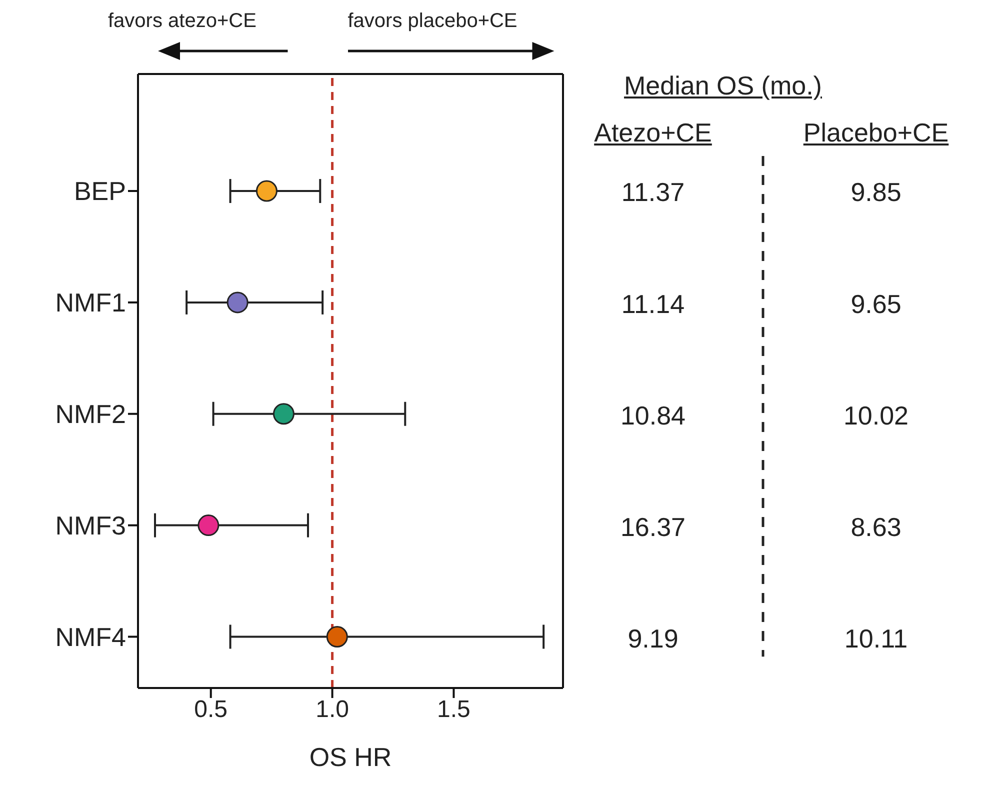  I want to click on text: 16.37, so click(653, 527).